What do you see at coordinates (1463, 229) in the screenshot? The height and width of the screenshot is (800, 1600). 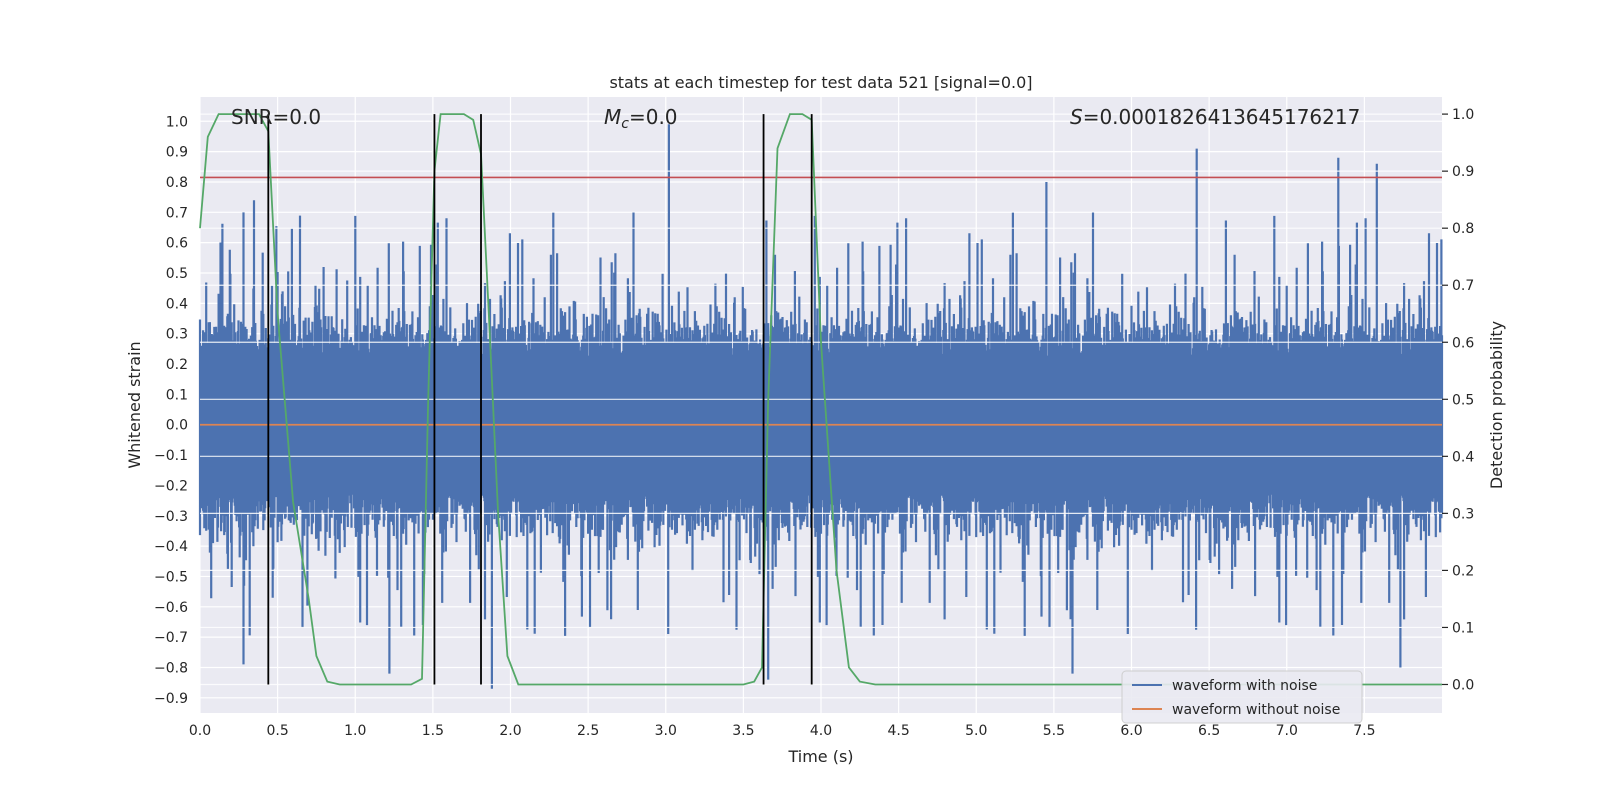 I see `y2-tick-label: 0.8` at bounding box center [1463, 229].